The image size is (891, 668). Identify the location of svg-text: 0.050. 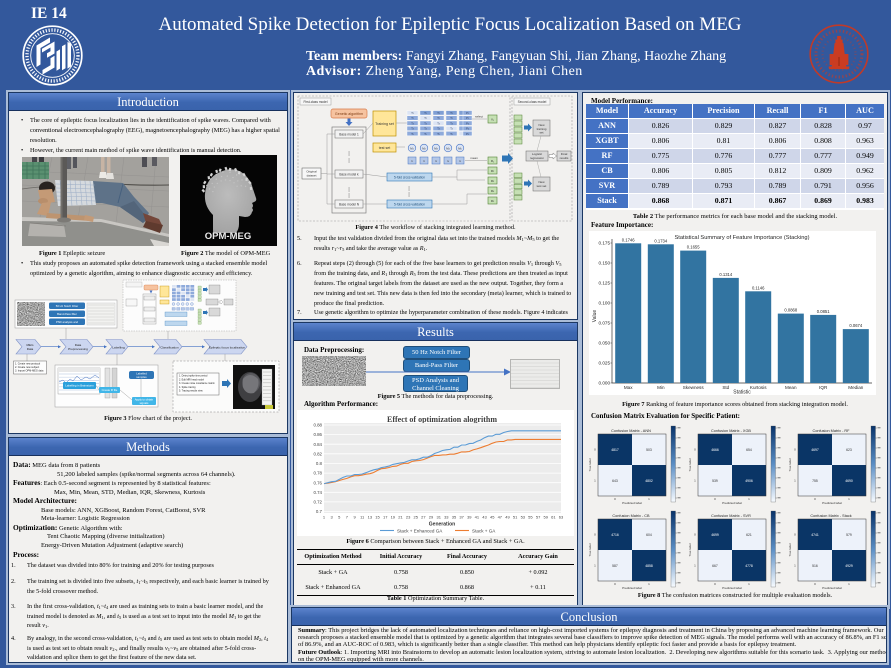
(605, 343).